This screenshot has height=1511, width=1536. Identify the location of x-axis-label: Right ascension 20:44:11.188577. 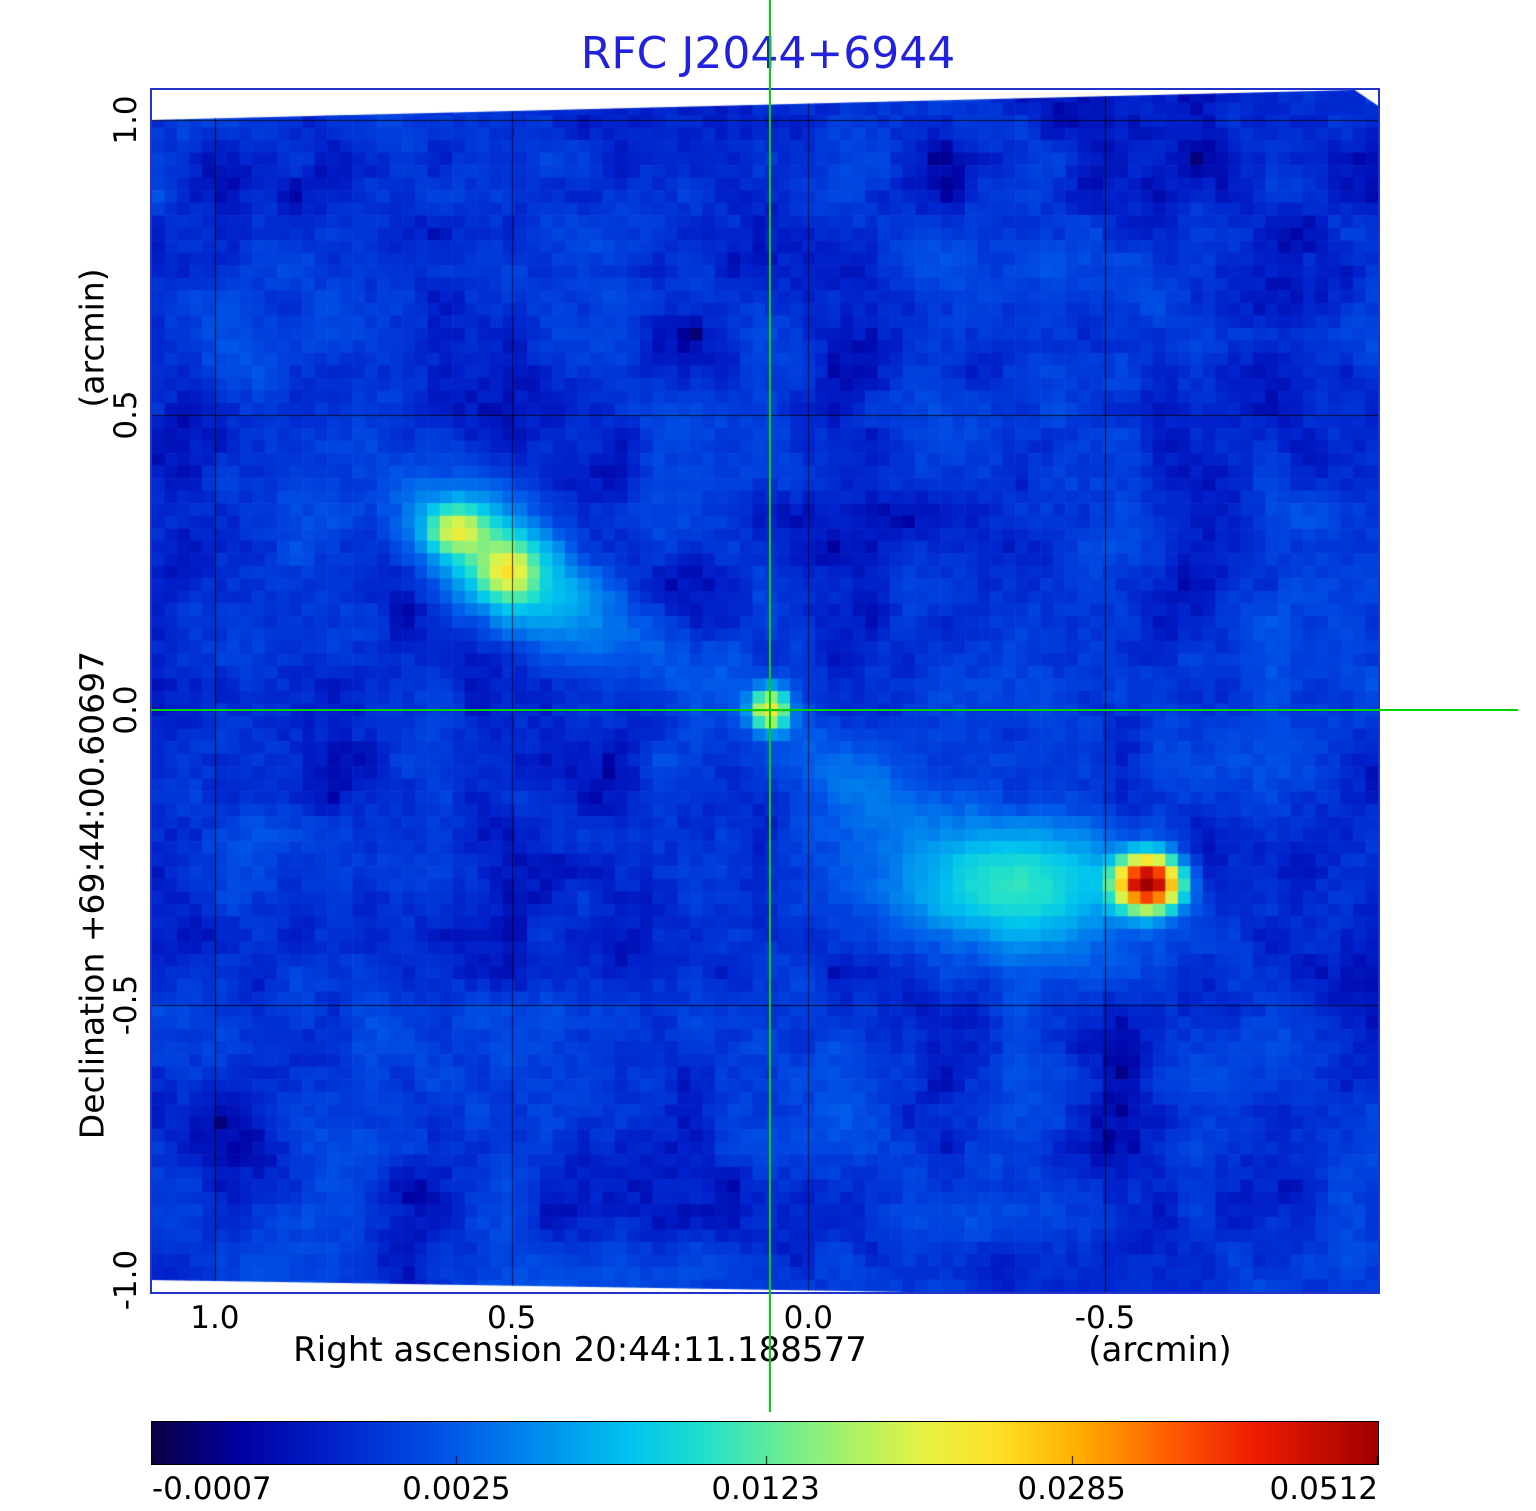
(580, 1350).